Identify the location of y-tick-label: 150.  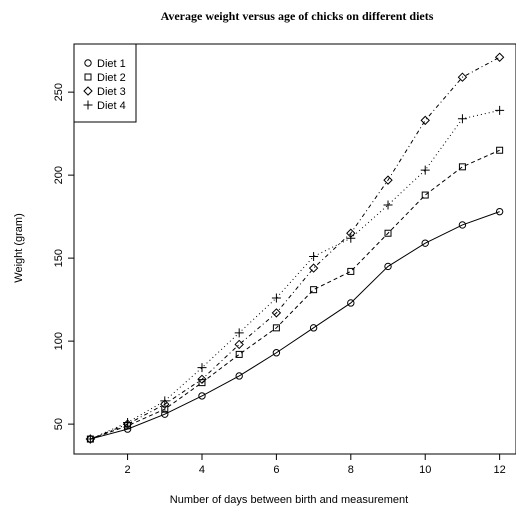
(59, 258).